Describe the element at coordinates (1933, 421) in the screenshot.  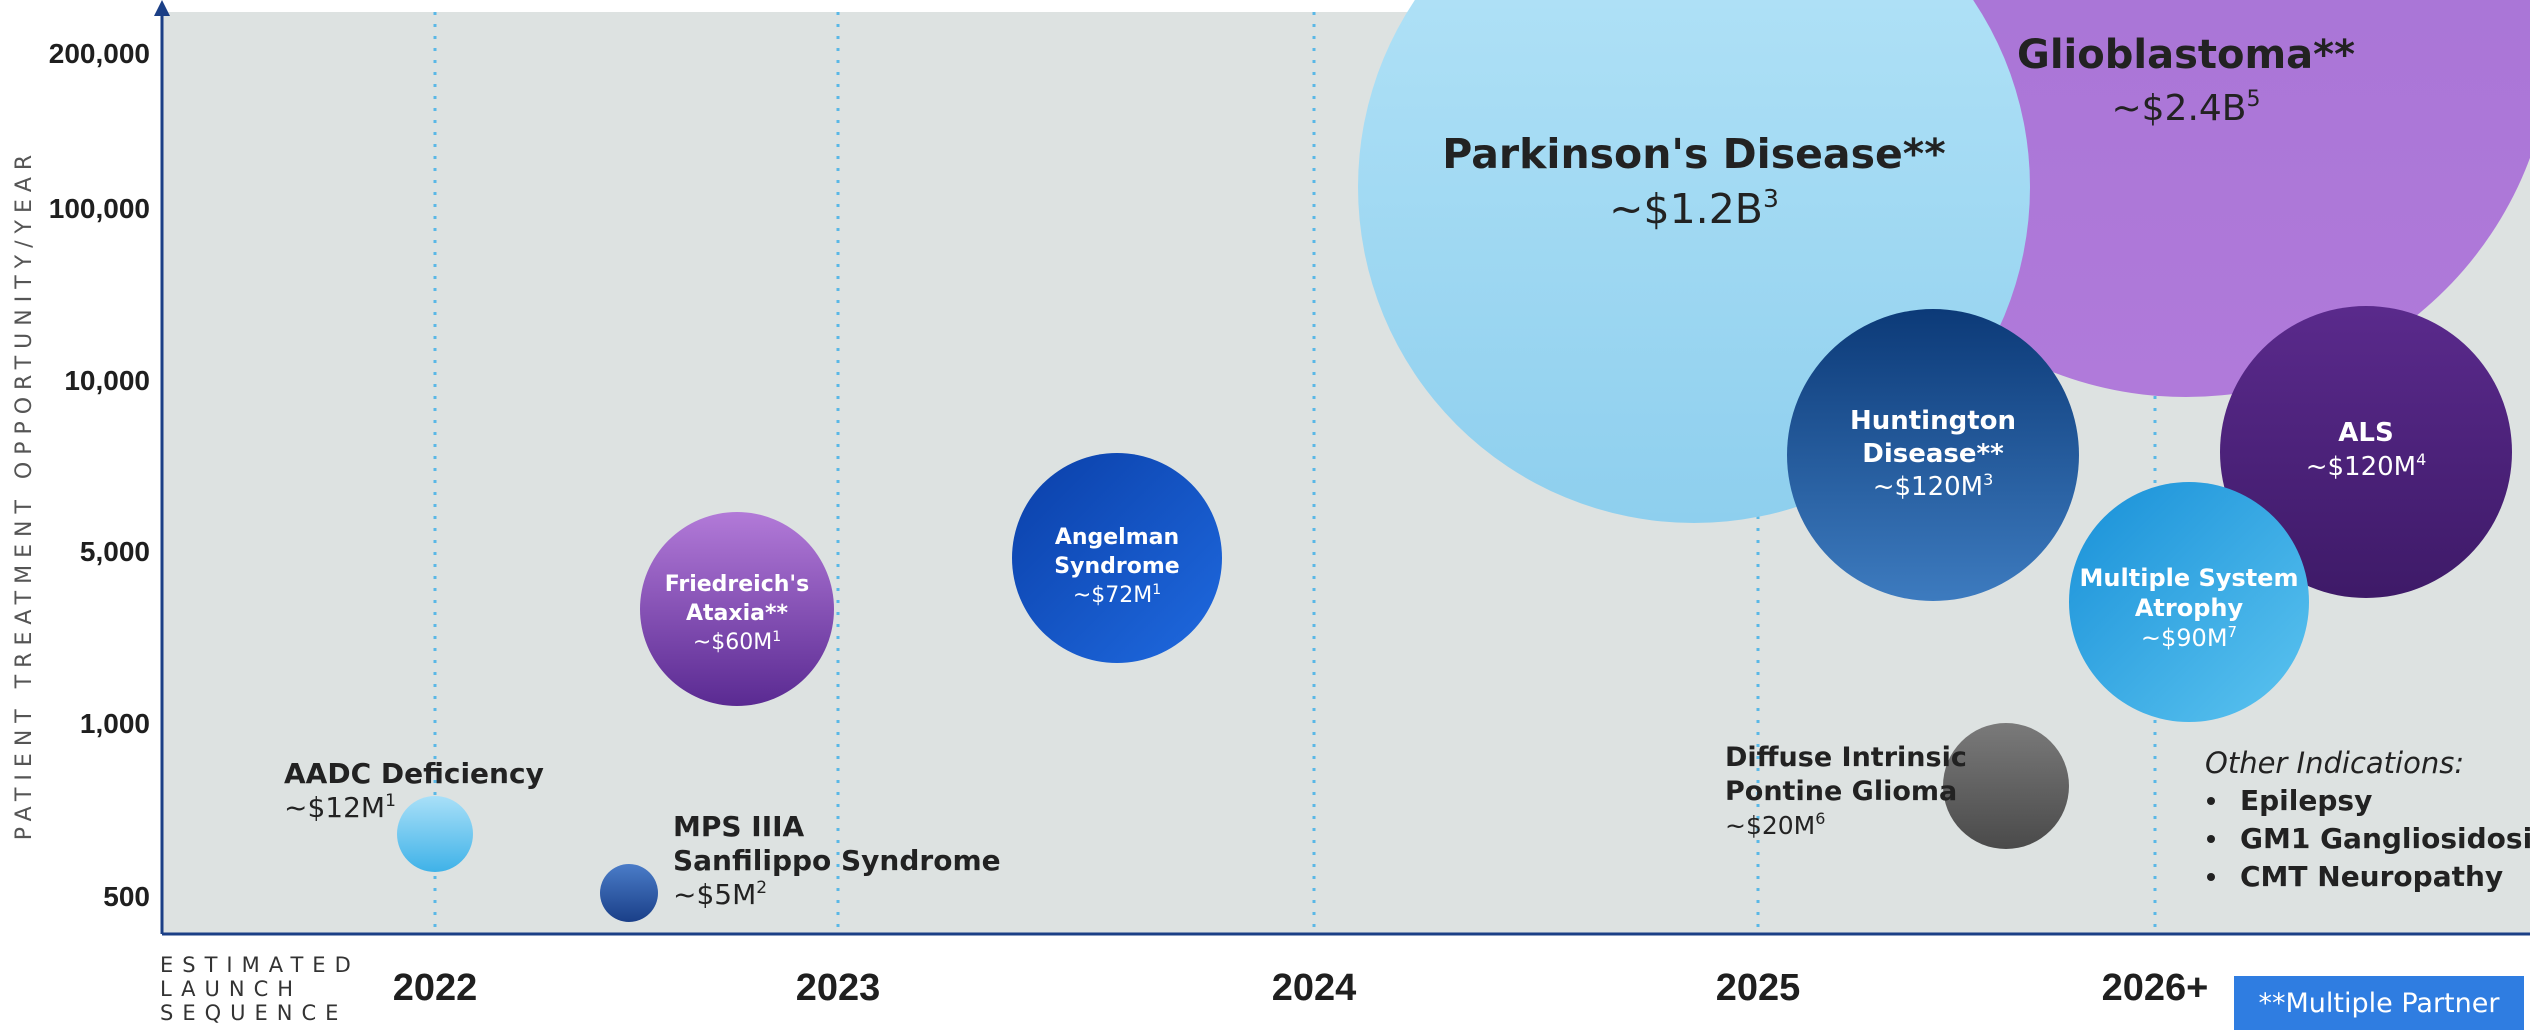
I see `bubble-label-huntington-disease: Huntington` at that location.